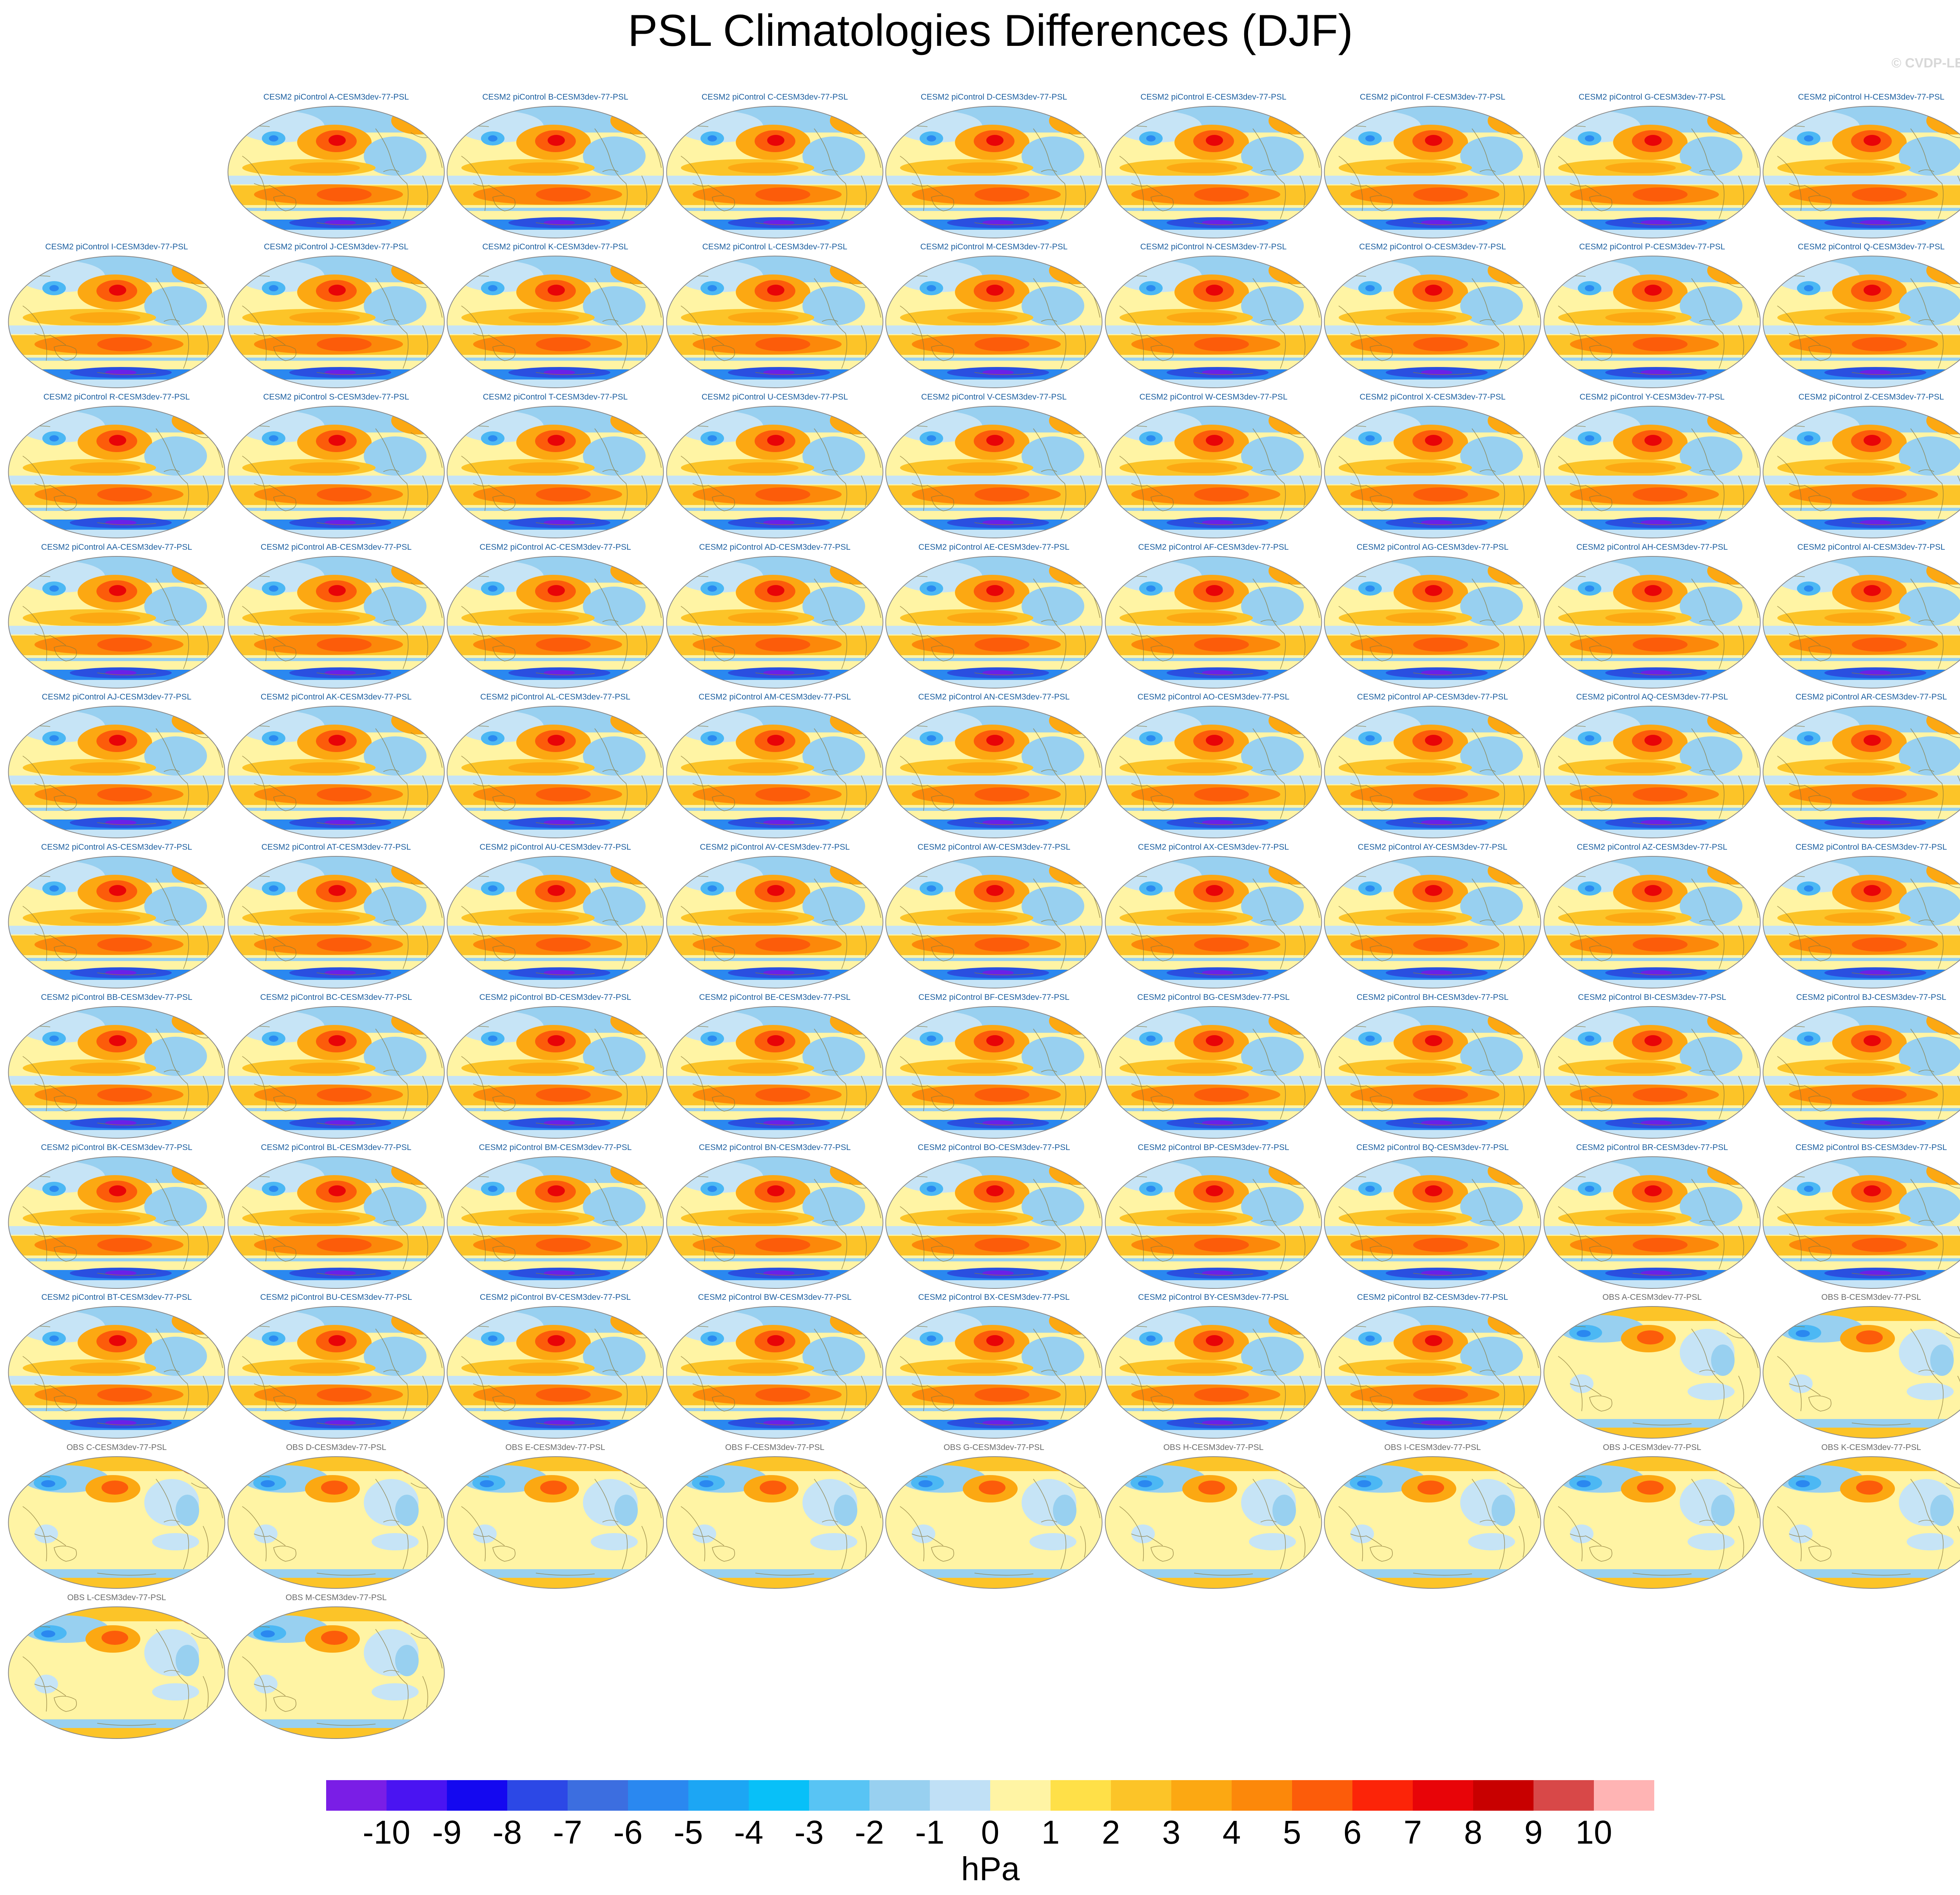  What do you see at coordinates (994, 246) in the screenshot?
I see `panel-title: CESM2 piControl M-CESM3dev-77-PSL` at bounding box center [994, 246].